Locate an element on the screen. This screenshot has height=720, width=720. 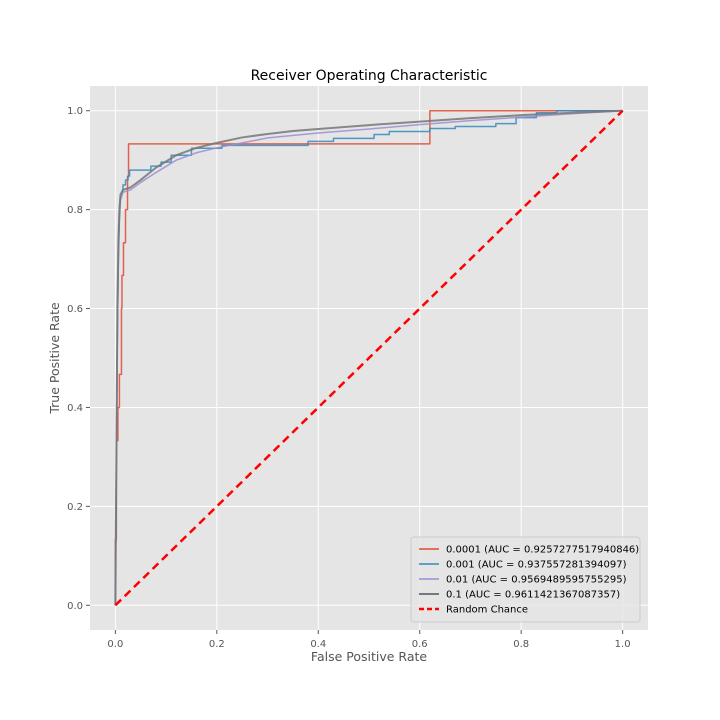
legend-label: 0.1 (AUC = 0.9611421367087357) is located at coordinates (533, 595).